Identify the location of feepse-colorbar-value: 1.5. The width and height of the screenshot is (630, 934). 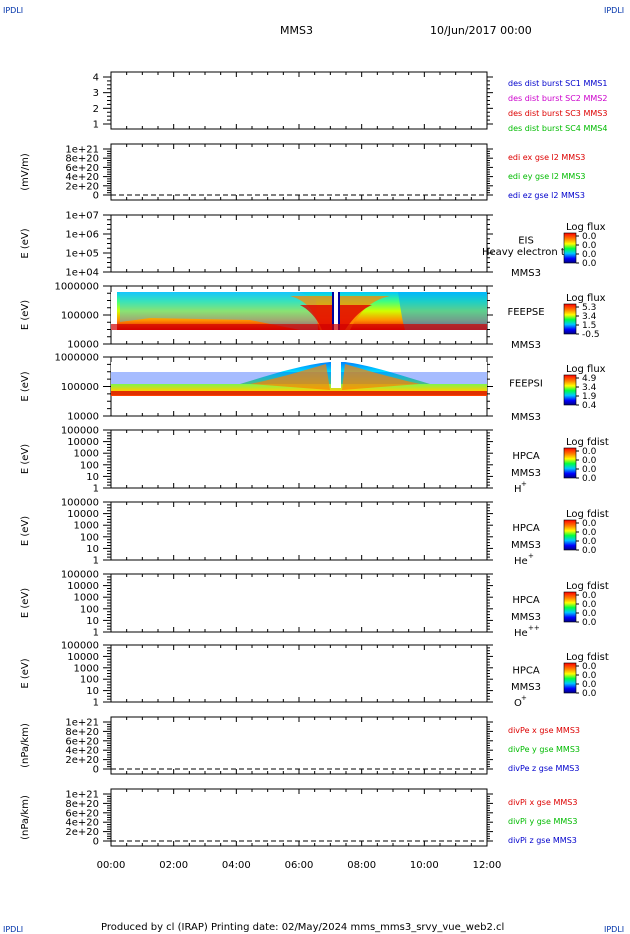
(589, 326).